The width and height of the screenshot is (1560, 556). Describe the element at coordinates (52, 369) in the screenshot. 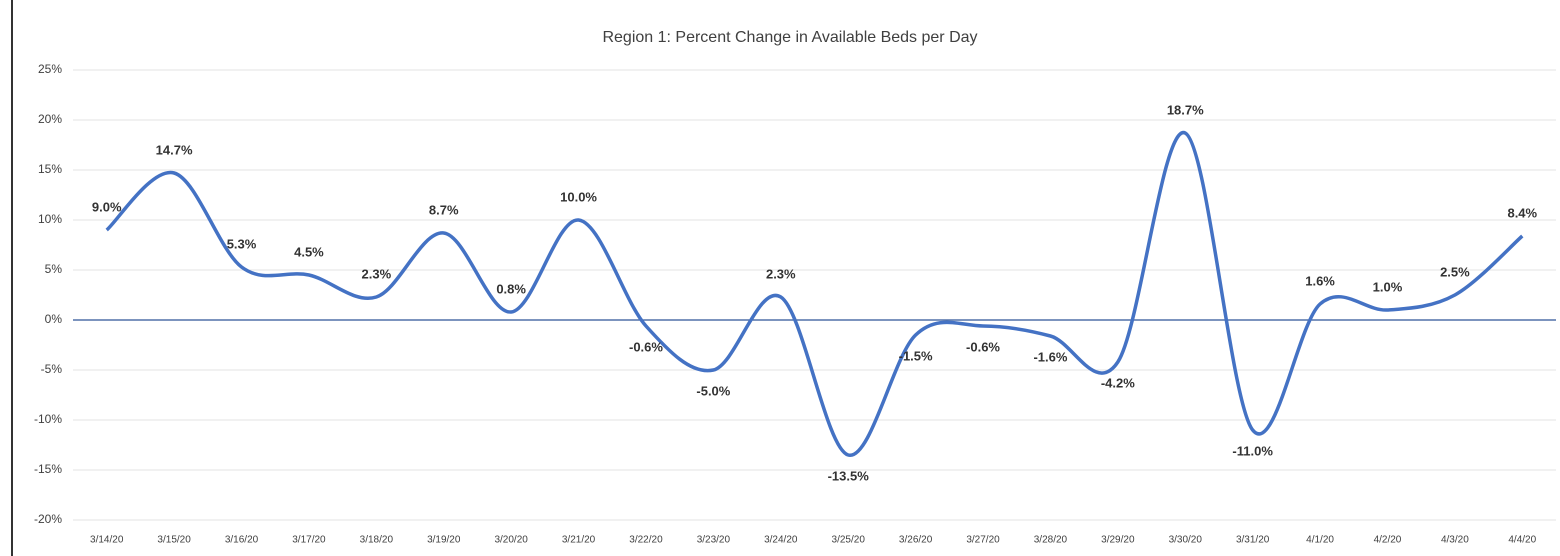

I see `y-tick-label: -5%` at that location.